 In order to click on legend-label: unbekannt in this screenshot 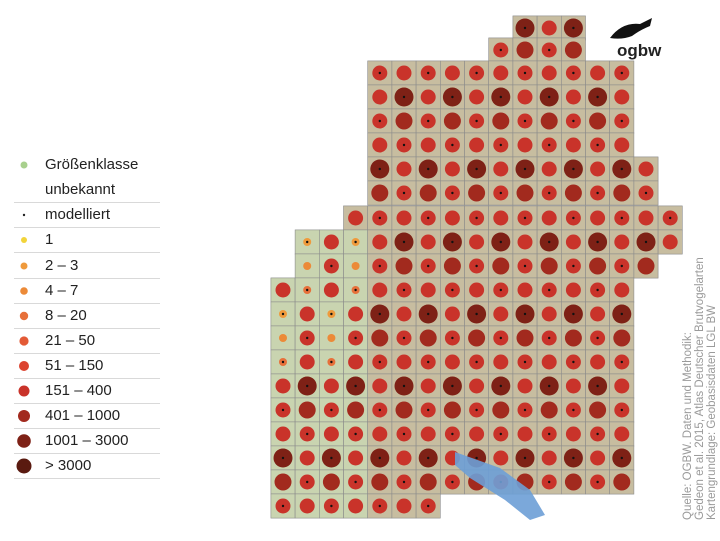, I will do `click(80, 189)`.